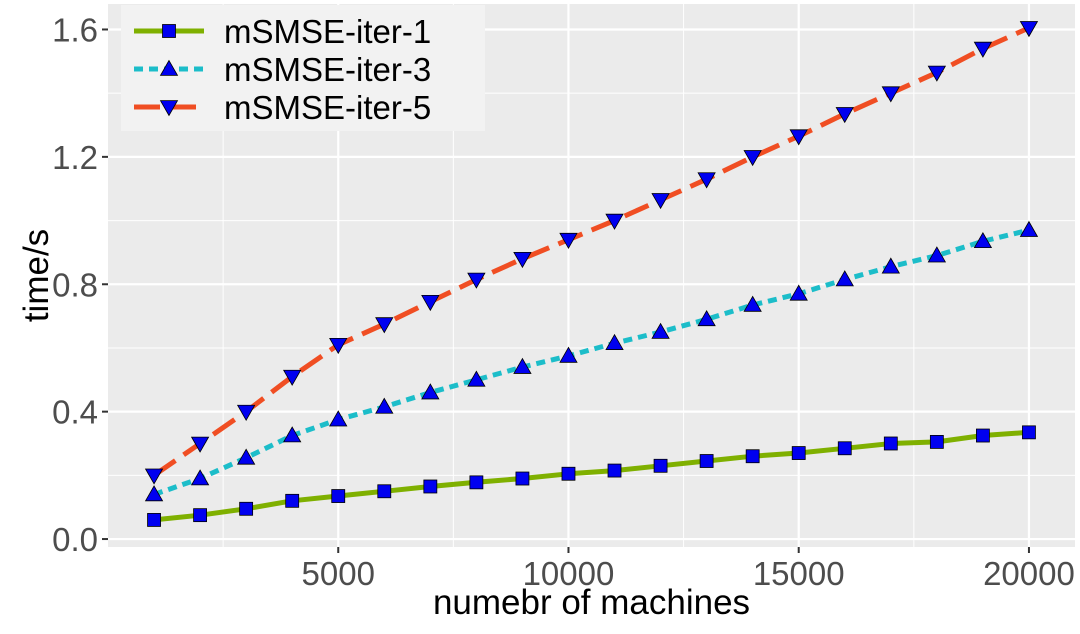  I want to click on y-tick-label: 0.0, so click(75, 539).